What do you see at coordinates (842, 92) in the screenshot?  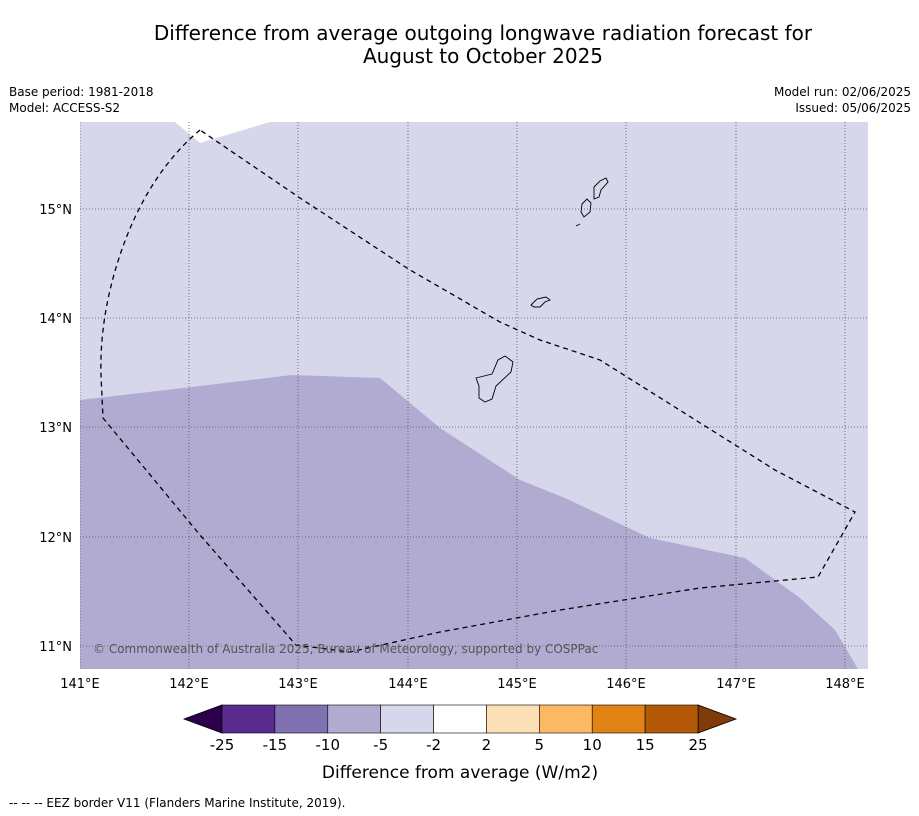 I see `model-run: Model run: 02/06/2025` at bounding box center [842, 92].